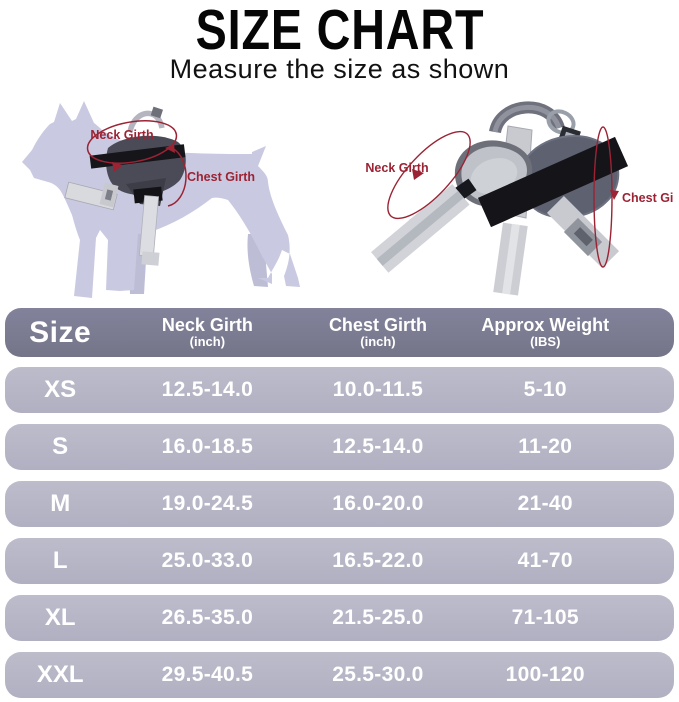 The width and height of the screenshot is (679, 702). What do you see at coordinates (545, 674) in the screenshot?
I see `approx-weight-value: 100-120` at bounding box center [545, 674].